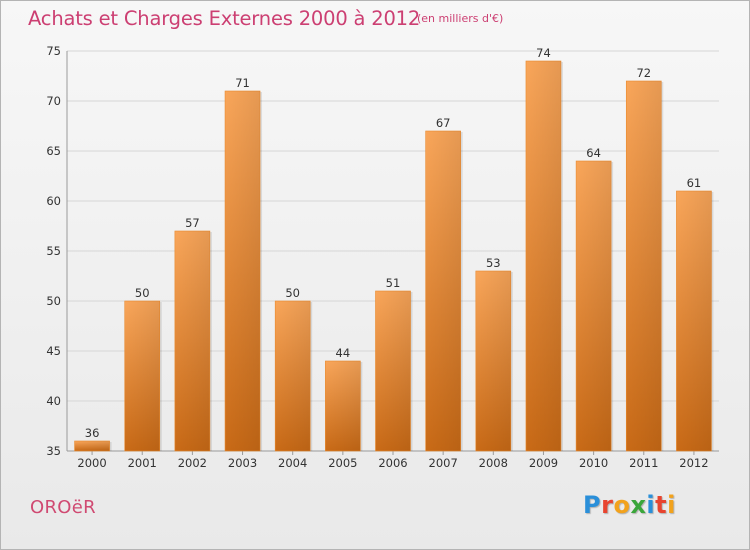  What do you see at coordinates (92, 433) in the screenshot?
I see `data-label: 36` at bounding box center [92, 433].